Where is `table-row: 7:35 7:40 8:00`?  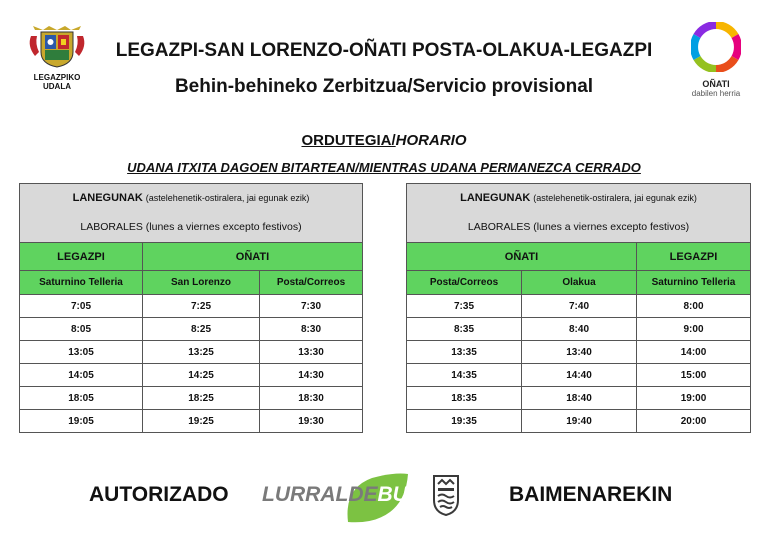 table-row: 7:35 7:40 8:00 is located at coordinates (578, 306).